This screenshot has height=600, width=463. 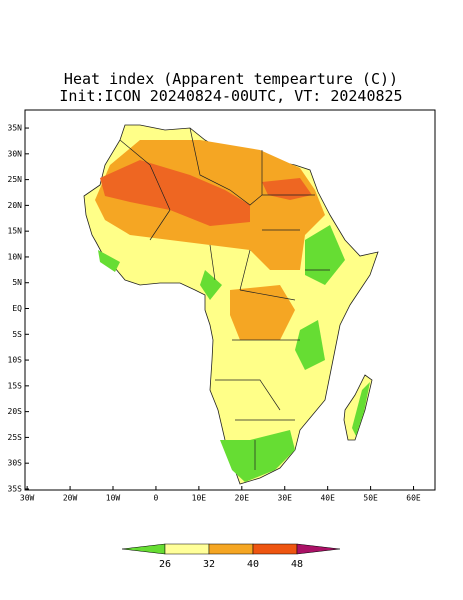 I want to click on lat-tick-label: 10N, so click(x=15, y=256).